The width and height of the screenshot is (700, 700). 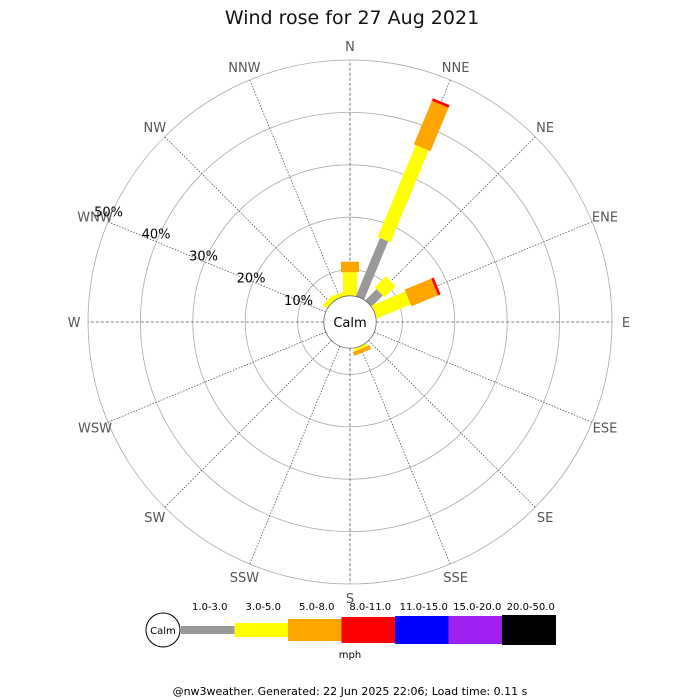 I want to click on direction-label-ene: ENE, so click(x=605, y=217).